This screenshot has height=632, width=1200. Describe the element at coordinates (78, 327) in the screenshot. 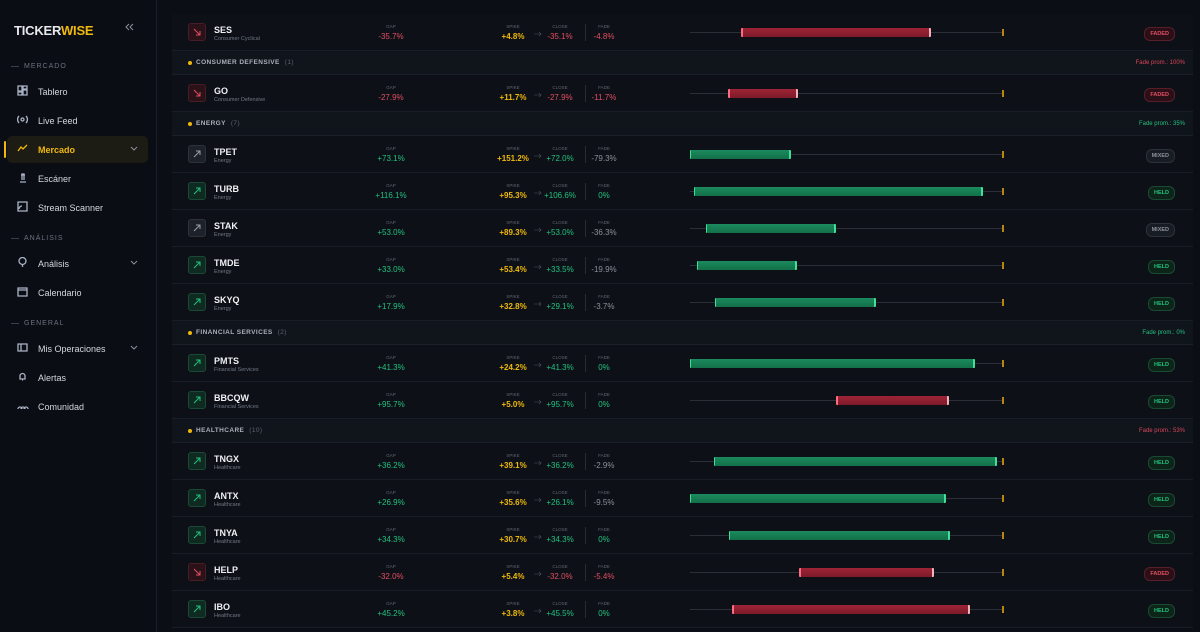

I see `section-title: GENERAL` at that location.